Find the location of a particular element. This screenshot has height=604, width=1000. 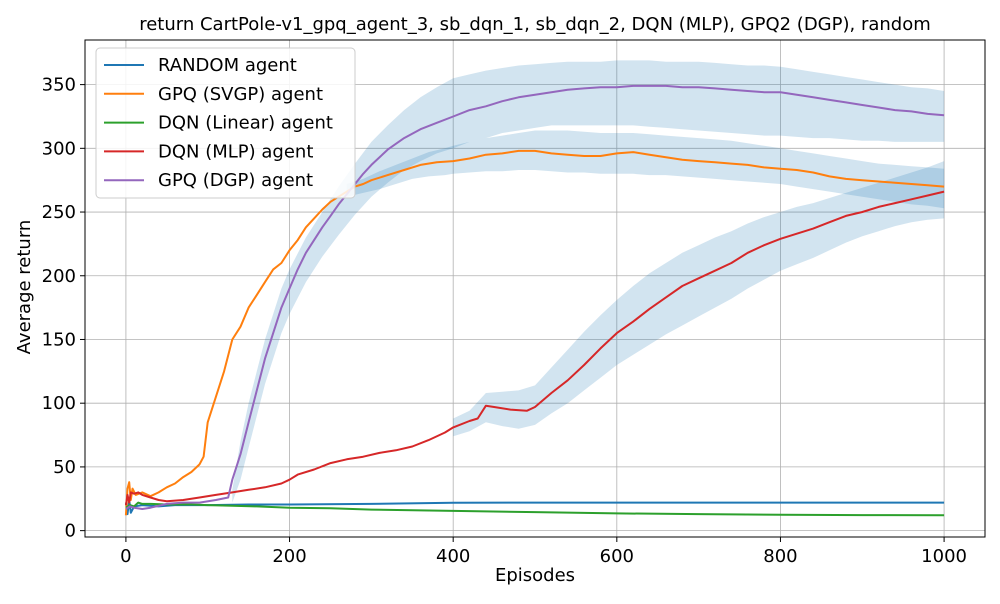

x-axis-label: Episodes is located at coordinates (535, 575).